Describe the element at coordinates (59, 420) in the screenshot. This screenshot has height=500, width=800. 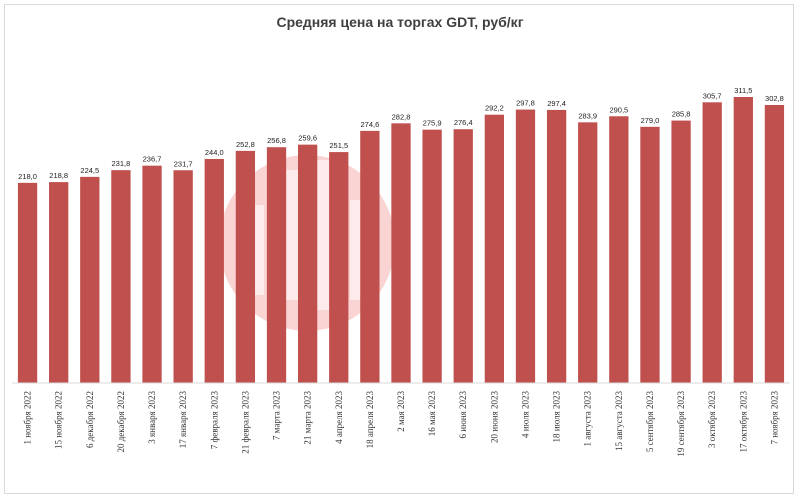
I see `x-tick-label: 15 ноября 2022` at that location.